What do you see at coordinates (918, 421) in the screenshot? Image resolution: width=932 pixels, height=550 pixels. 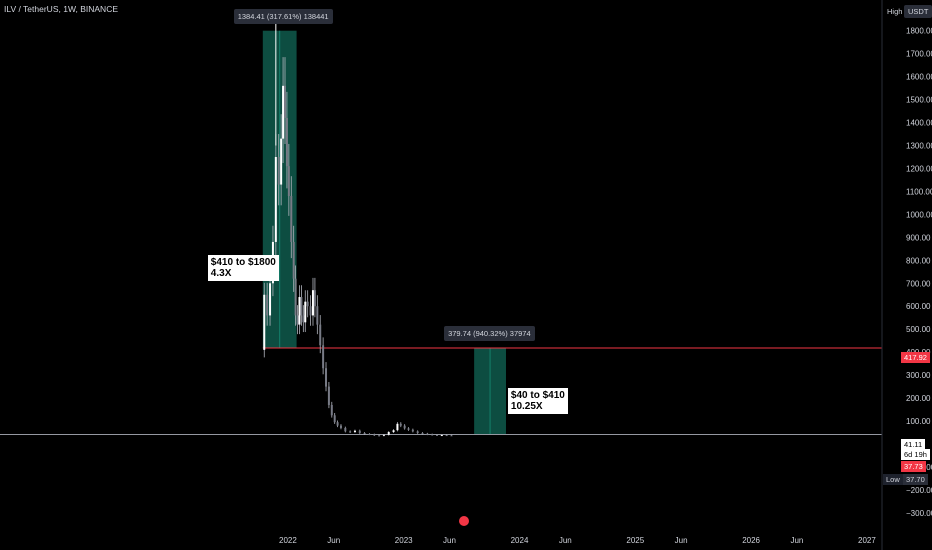 I see `y-tick-label: 100.00` at bounding box center [918, 421].